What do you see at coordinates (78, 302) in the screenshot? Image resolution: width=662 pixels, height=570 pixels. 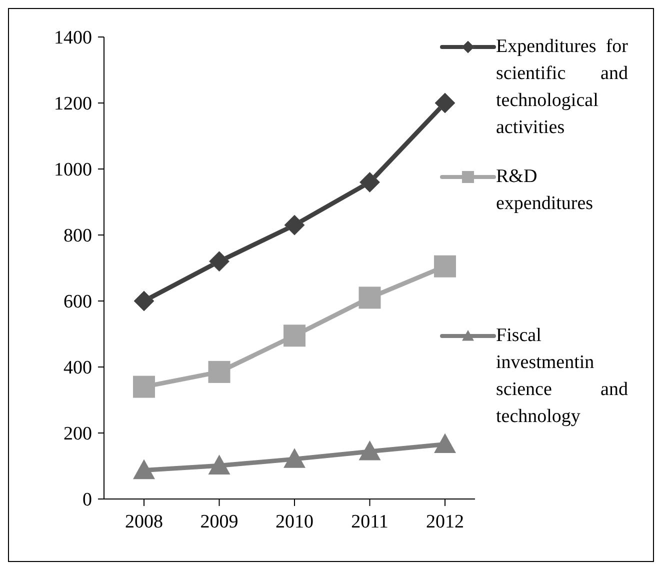 I see `y-tick-label: 600` at bounding box center [78, 302].